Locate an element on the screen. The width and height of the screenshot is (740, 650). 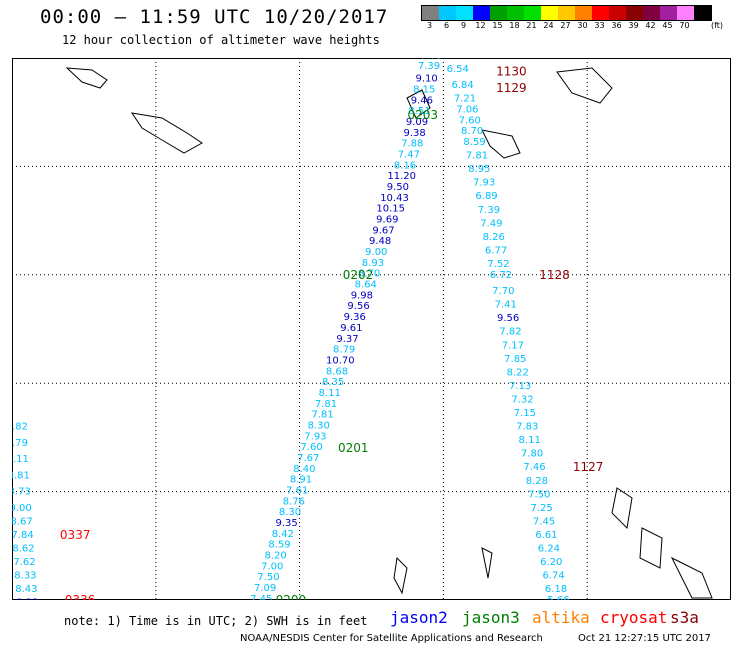
legend-label: 12 is located at coordinates (480, 25).